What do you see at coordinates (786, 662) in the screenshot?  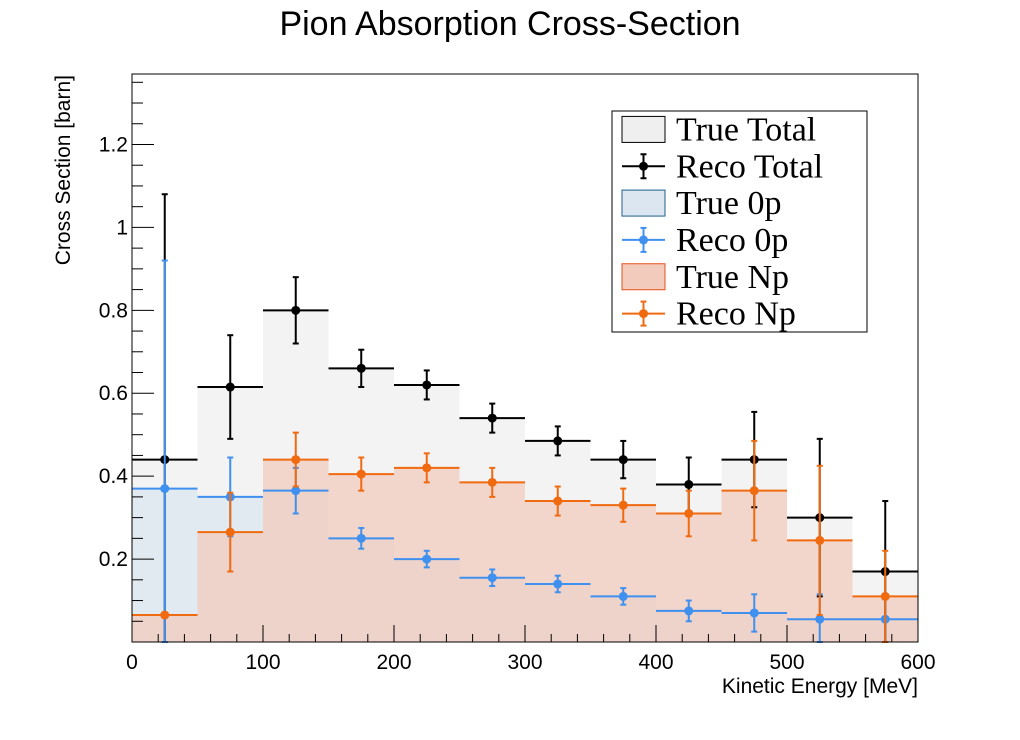 I see `x-tick-label: 500` at bounding box center [786, 662].